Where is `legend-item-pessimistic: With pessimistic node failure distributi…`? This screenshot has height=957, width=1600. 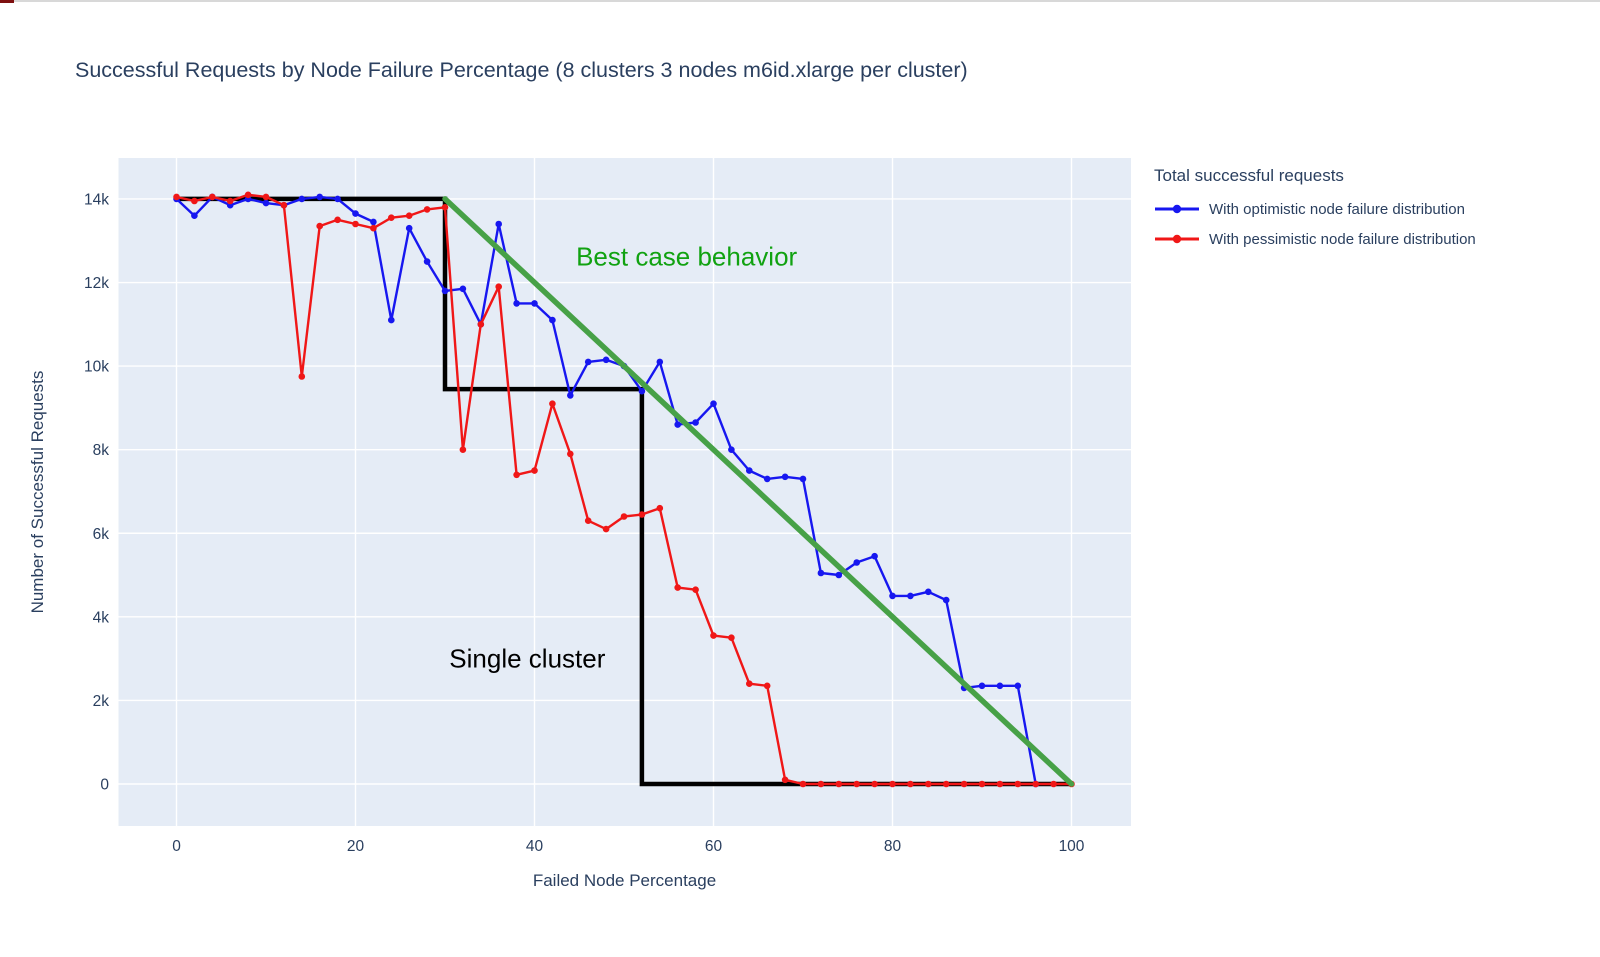 legend-item-pessimistic: With pessimistic node failure distributi… is located at coordinates (1315, 239).